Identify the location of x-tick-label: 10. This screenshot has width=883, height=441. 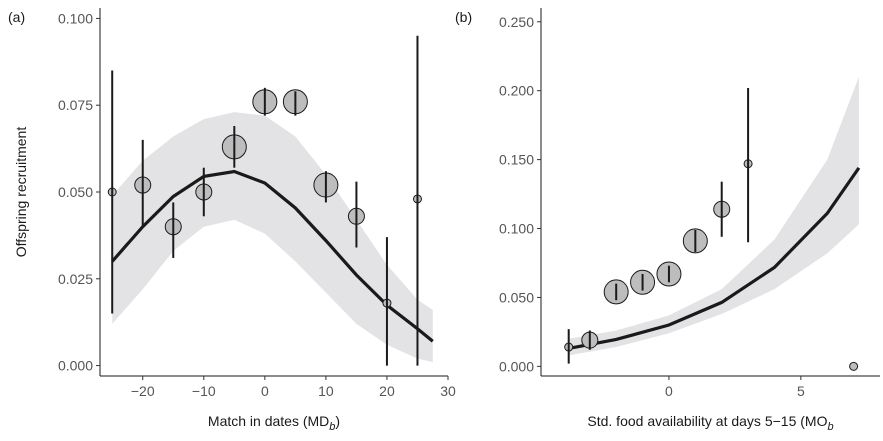
(326, 391).